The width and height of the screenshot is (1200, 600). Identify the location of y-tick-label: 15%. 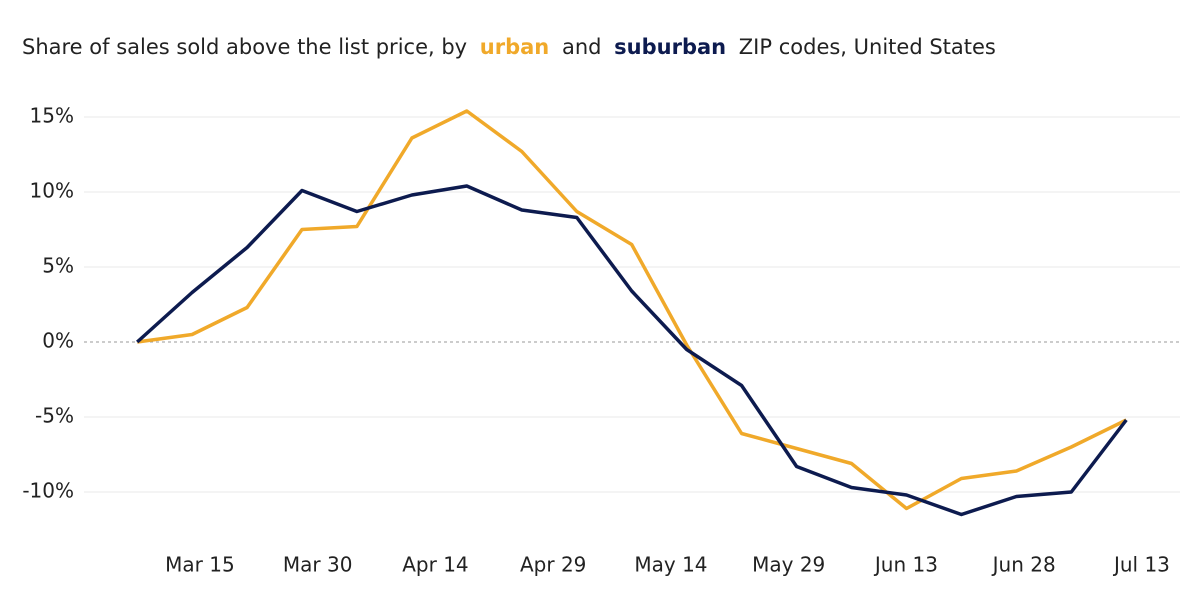
(52, 116).